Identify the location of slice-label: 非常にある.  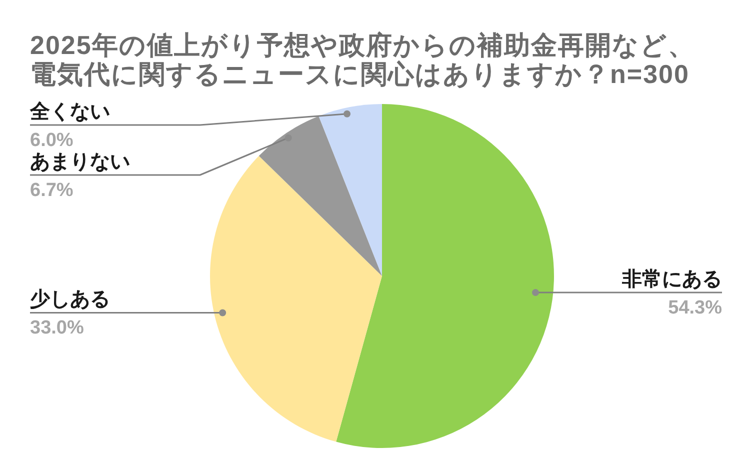
(671, 279).